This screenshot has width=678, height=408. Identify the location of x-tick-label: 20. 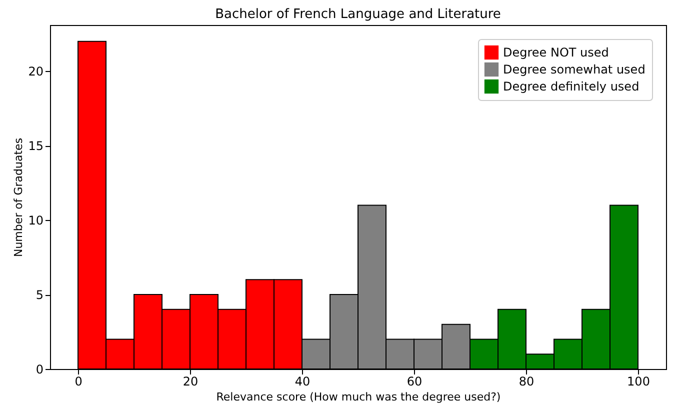
(190, 381).